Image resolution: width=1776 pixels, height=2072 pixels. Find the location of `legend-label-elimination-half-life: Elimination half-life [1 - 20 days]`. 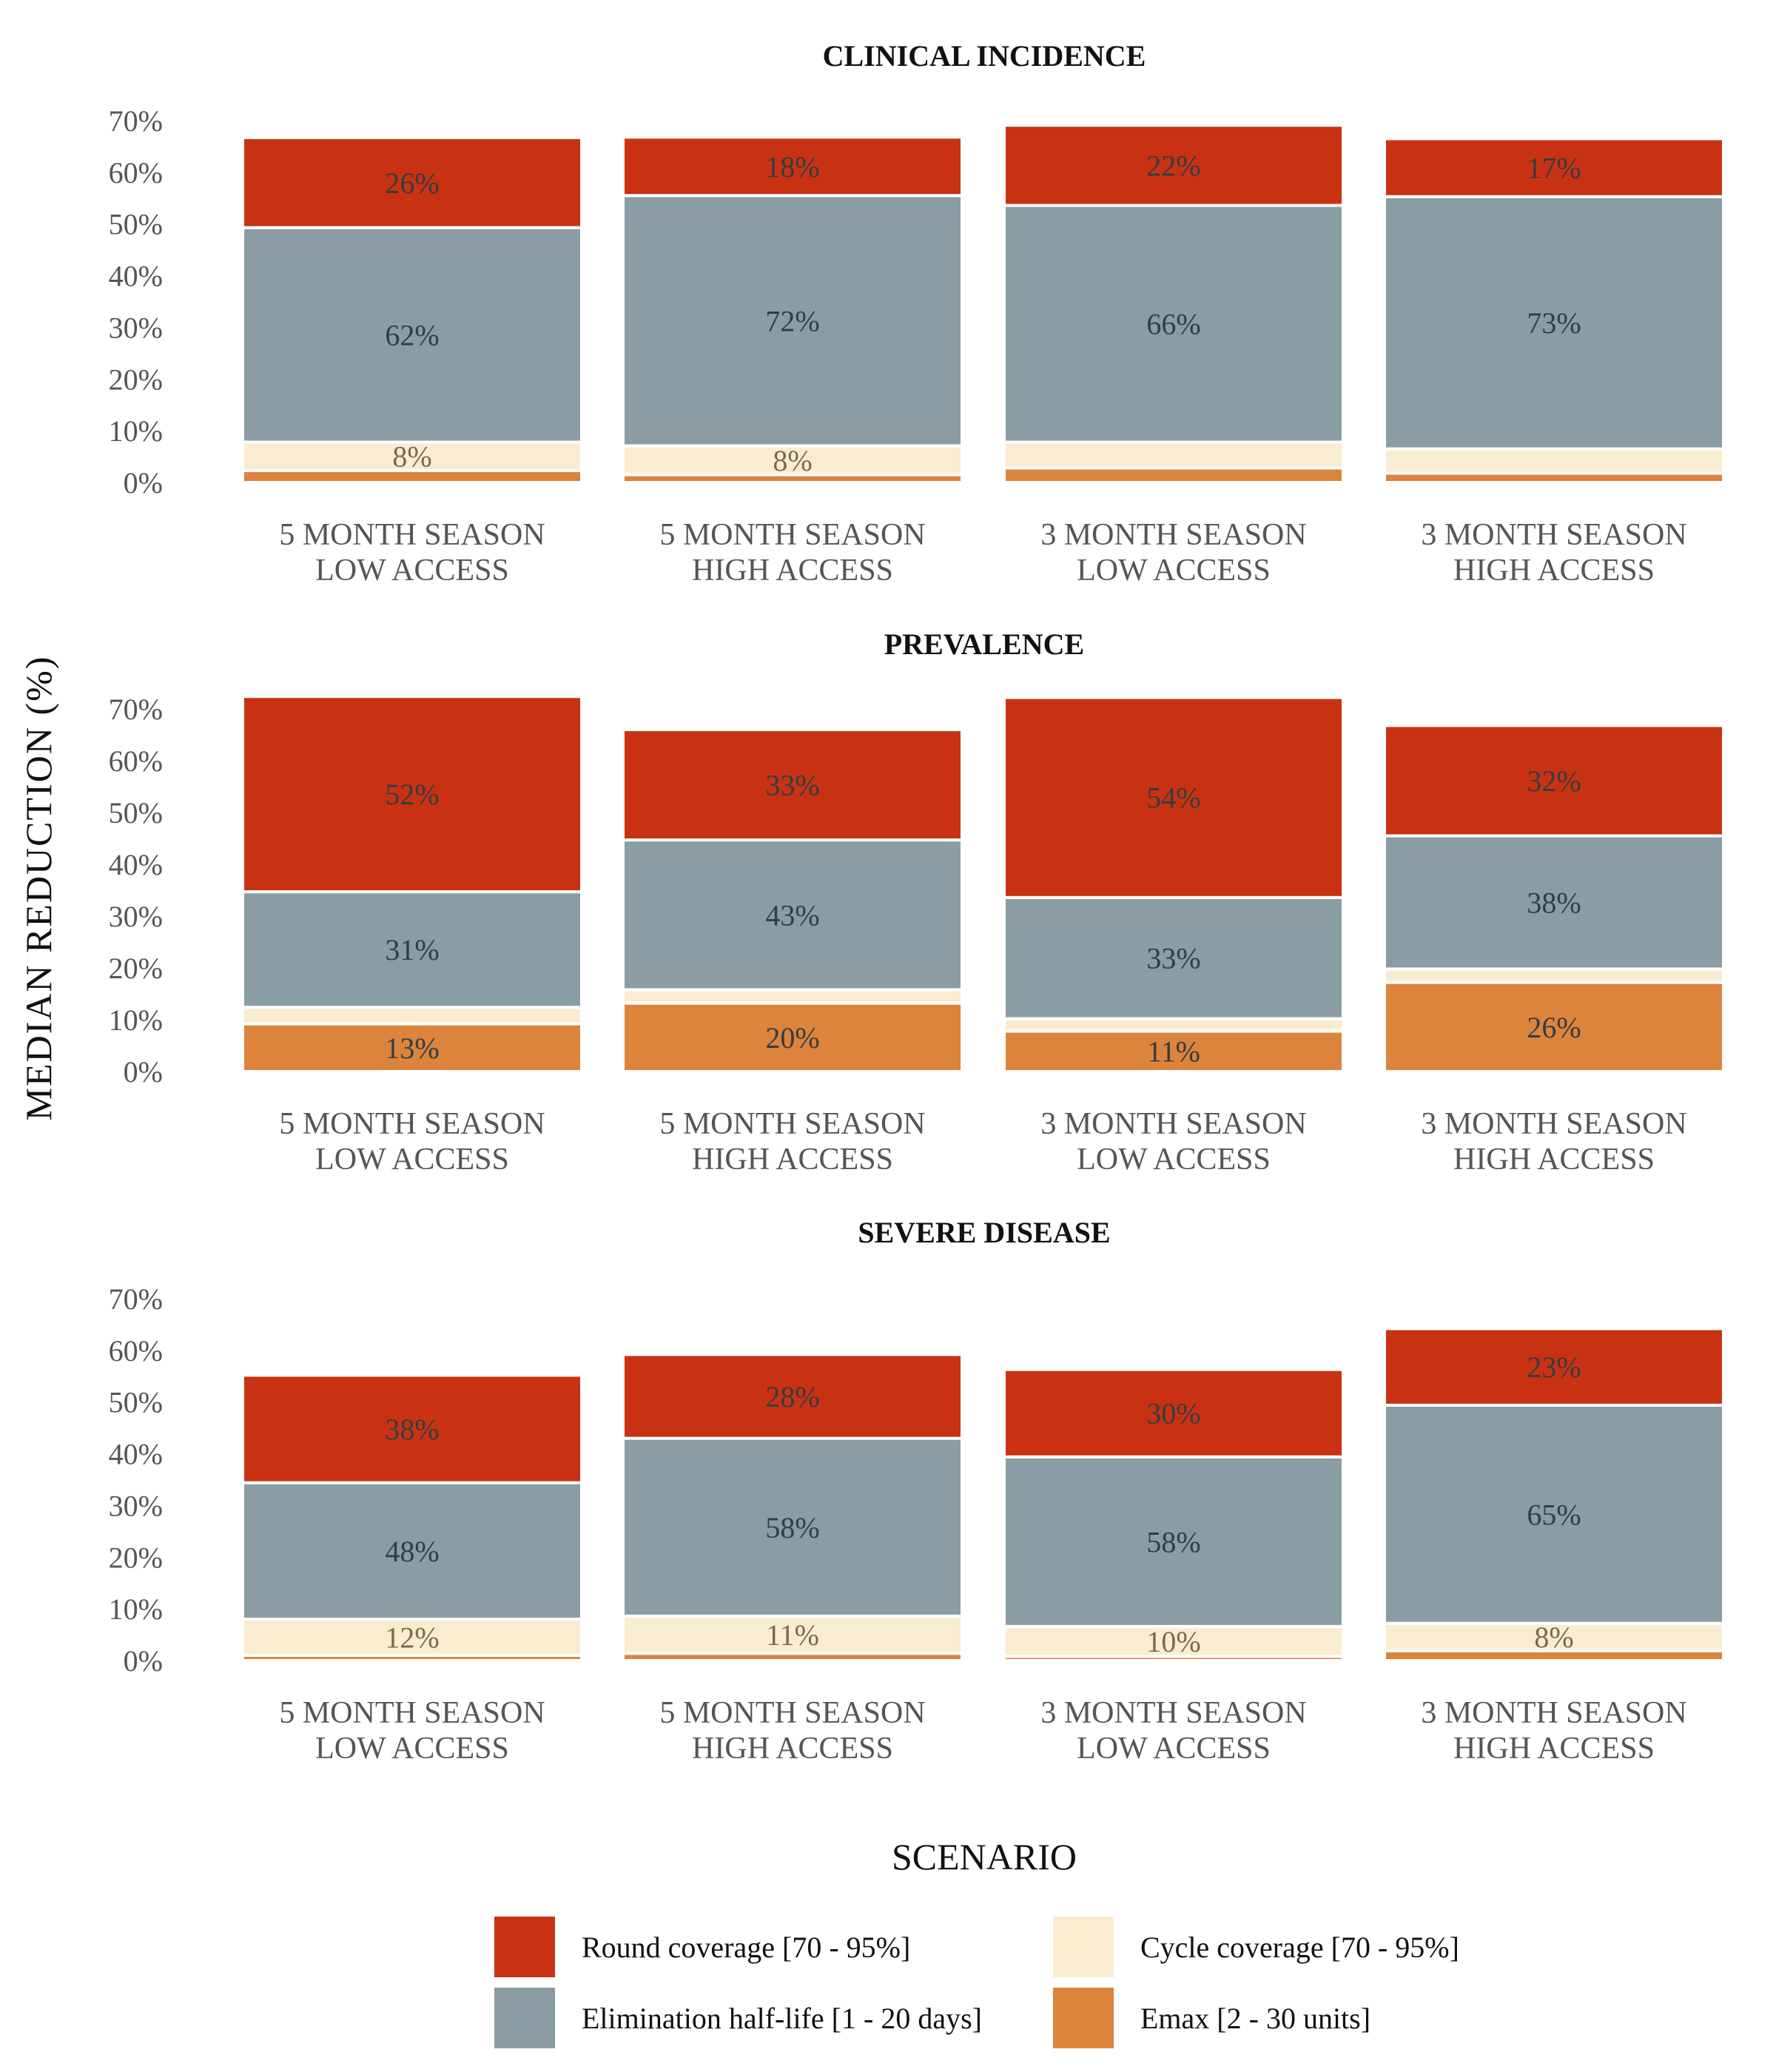

legend-label-elimination-half-life: Elimination half-life [1 - 20 days] is located at coordinates (782, 2018).